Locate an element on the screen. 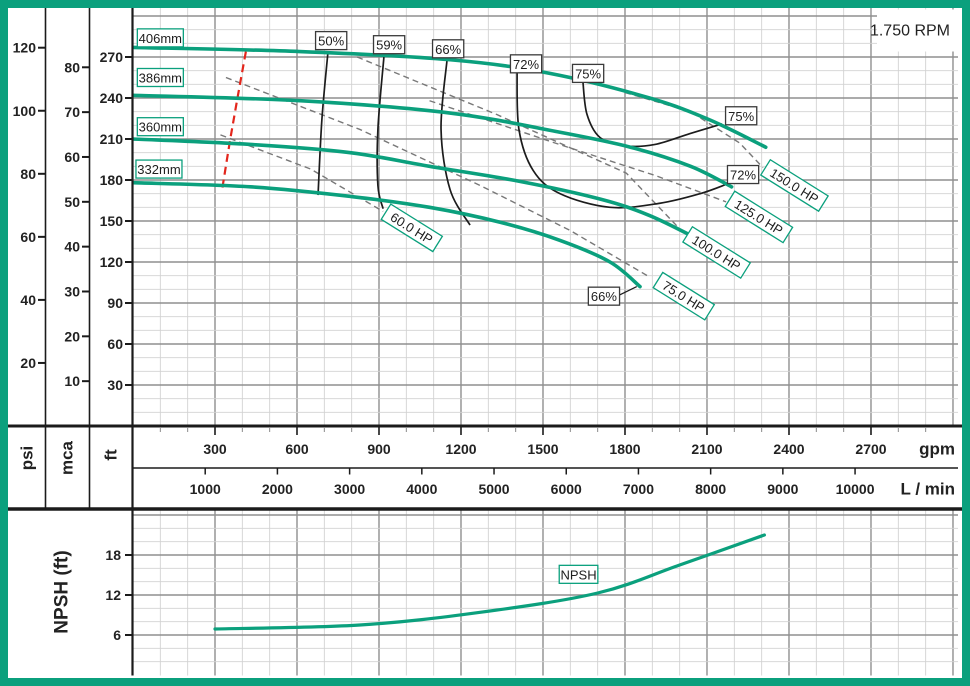 The width and height of the screenshot is (970, 686). svg-text: 18 is located at coordinates (113, 555).